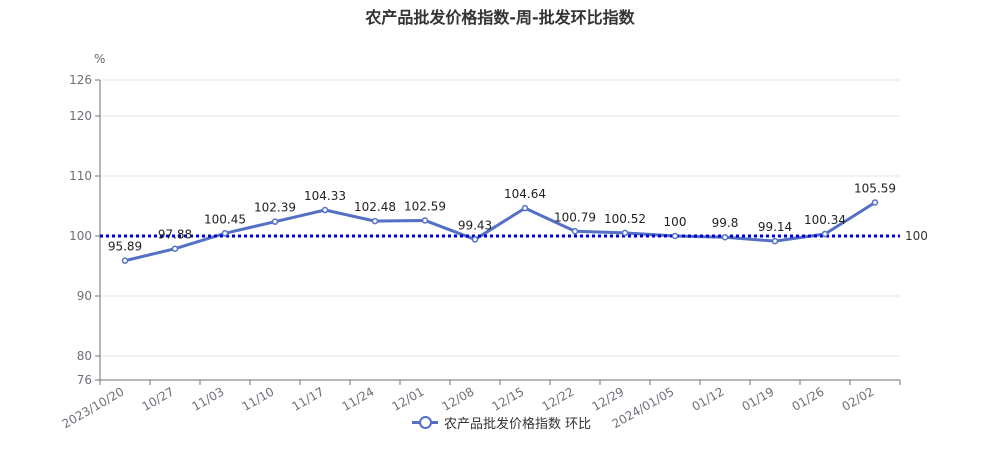 The width and height of the screenshot is (1000, 450). I want to click on x-tick-label: 02/02, so click(858, 398).